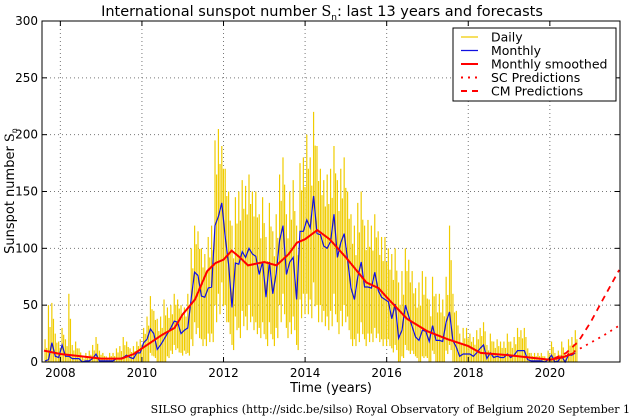  Describe the element at coordinates (549, 64) in the screenshot. I see `legend-label-monthly-smoothed: Monthly smoothed` at that location.